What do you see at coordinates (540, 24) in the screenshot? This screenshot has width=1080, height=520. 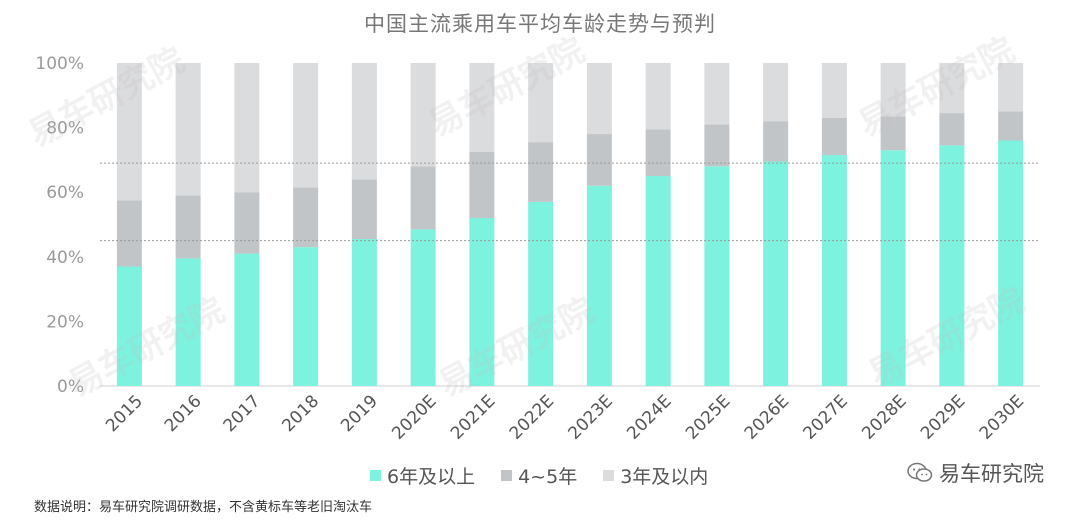 I see `chart-title: 中国主流乘用车平均车龄走势与预判` at bounding box center [540, 24].